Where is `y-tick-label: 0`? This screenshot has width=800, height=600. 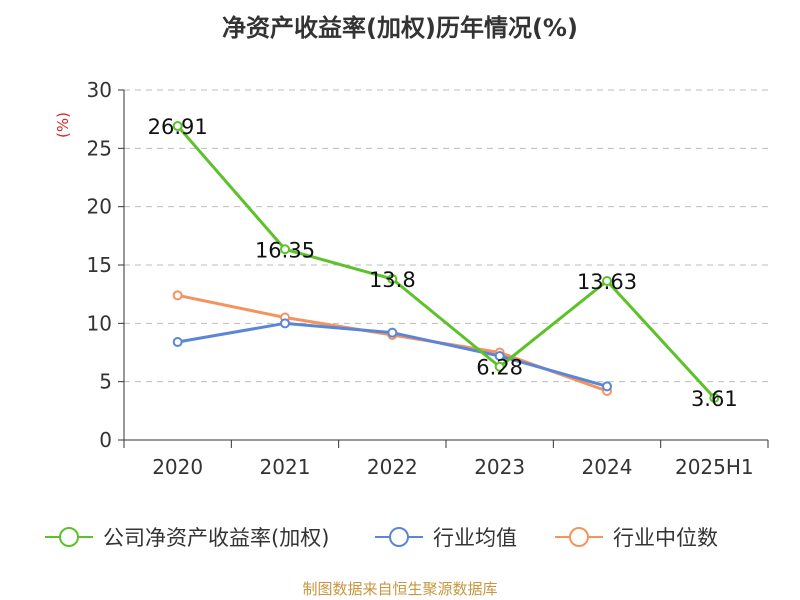 y-tick-label: 0 is located at coordinates (105, 440).